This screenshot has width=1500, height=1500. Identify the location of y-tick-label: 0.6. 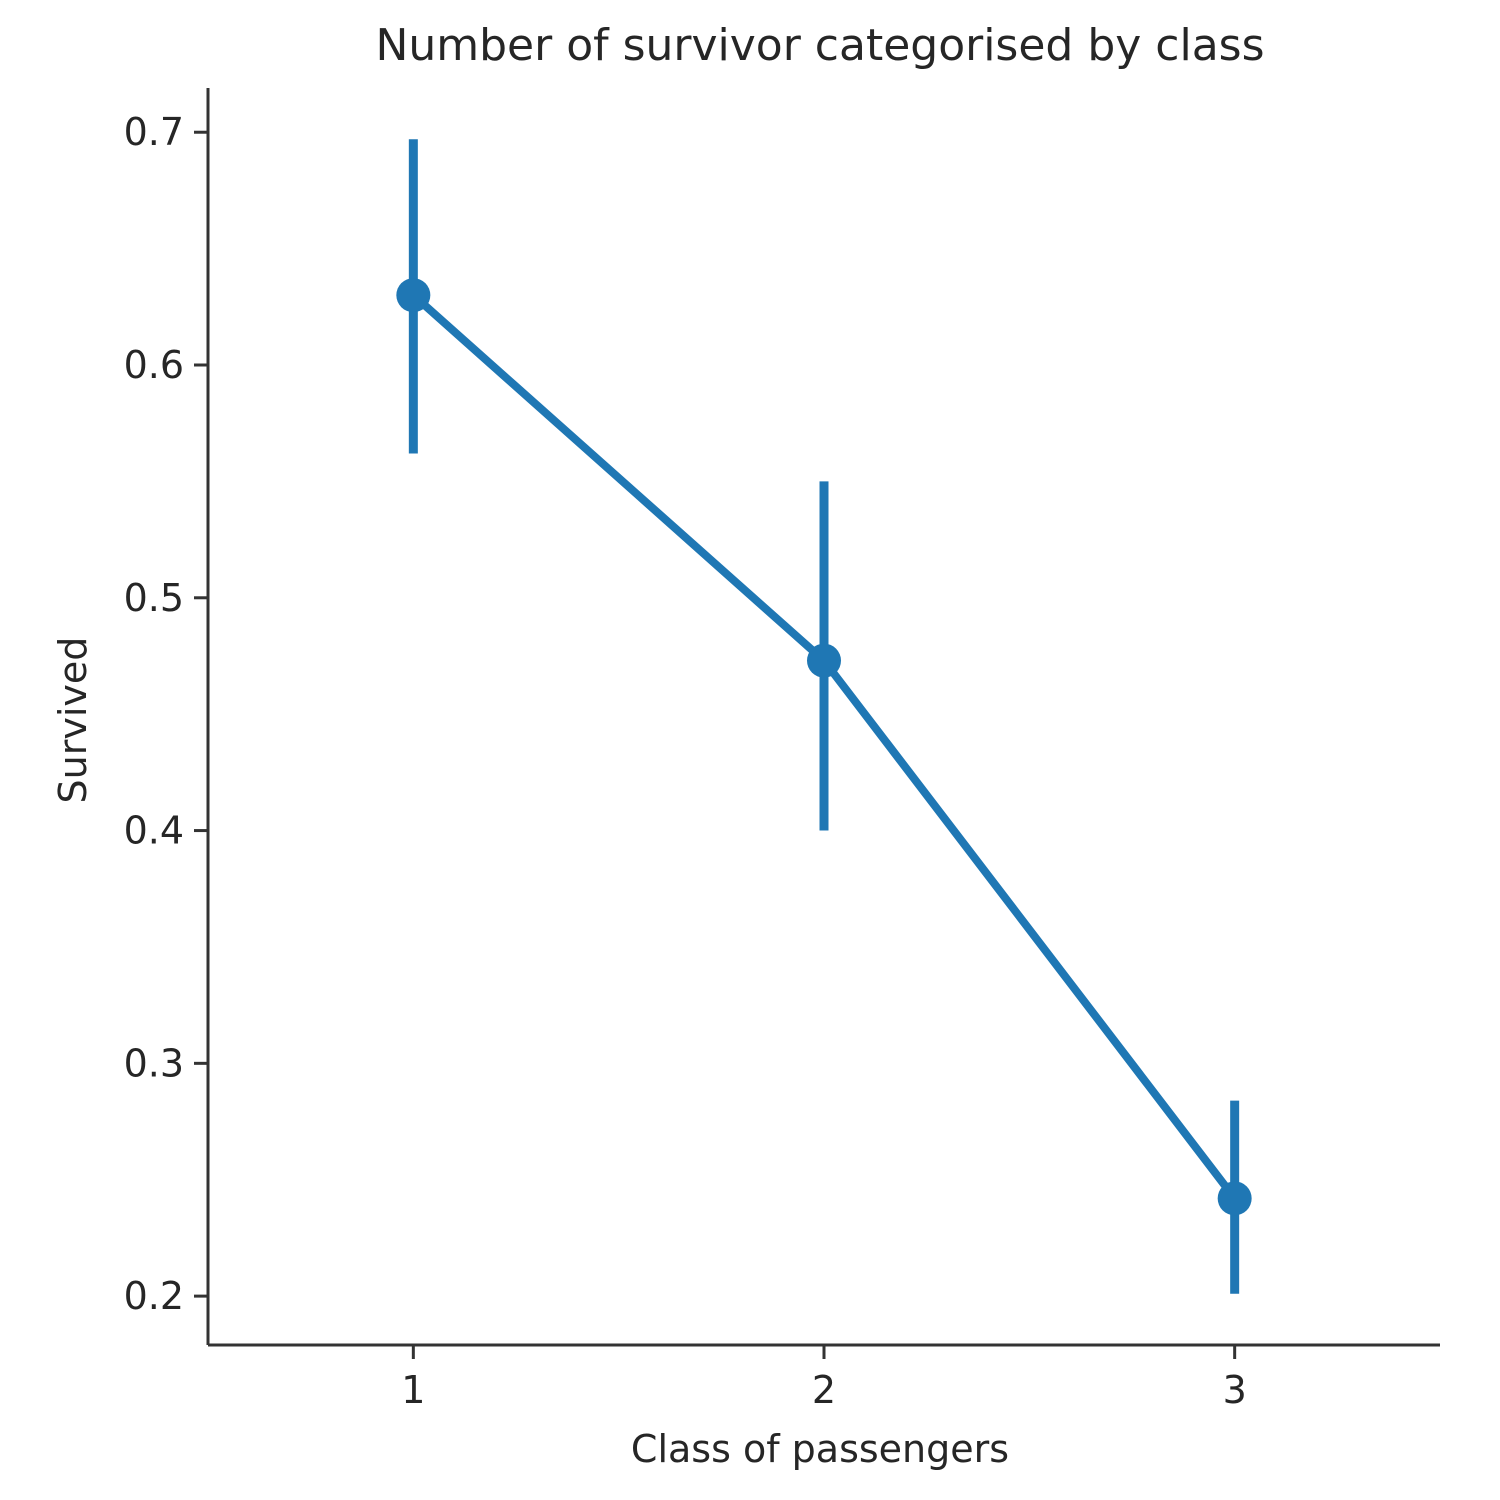
(154, 365).